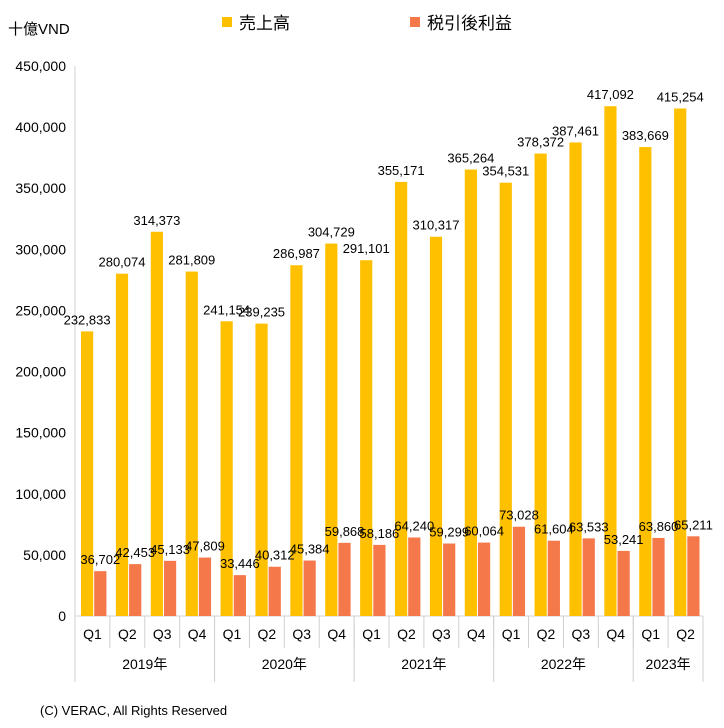 The image size is (724, 728). What do you see at coordinates (227, 21) in the screenshot?
I see `legend-swatch-sales` at bounding box center [227, 21].